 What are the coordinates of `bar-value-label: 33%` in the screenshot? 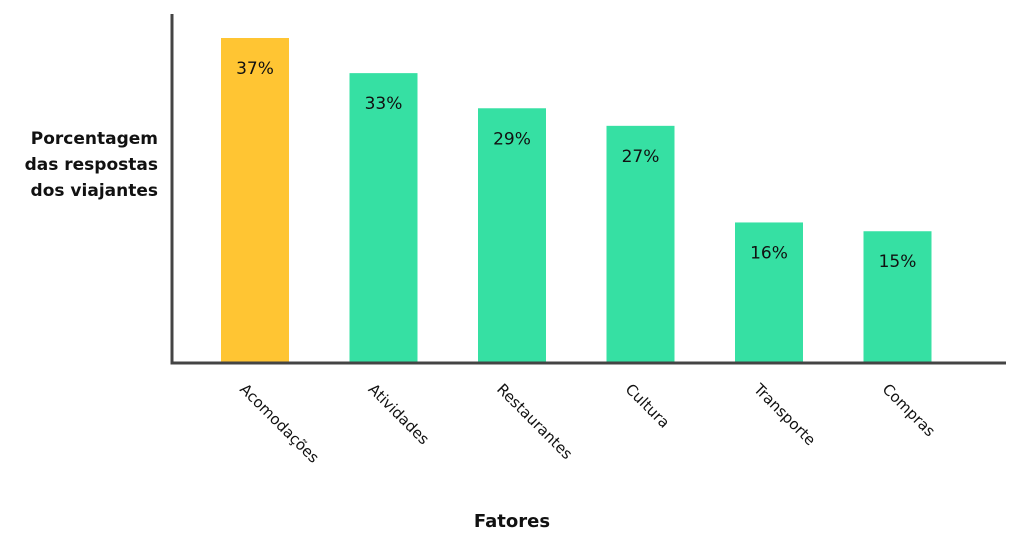 It's located at (384, 104).